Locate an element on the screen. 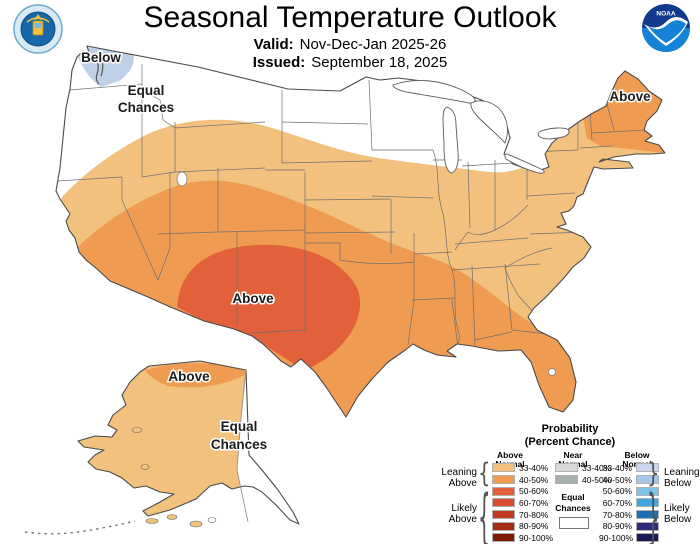  legend-near-rows: 33-40% 40-50% is located at coordinates (583, 473).